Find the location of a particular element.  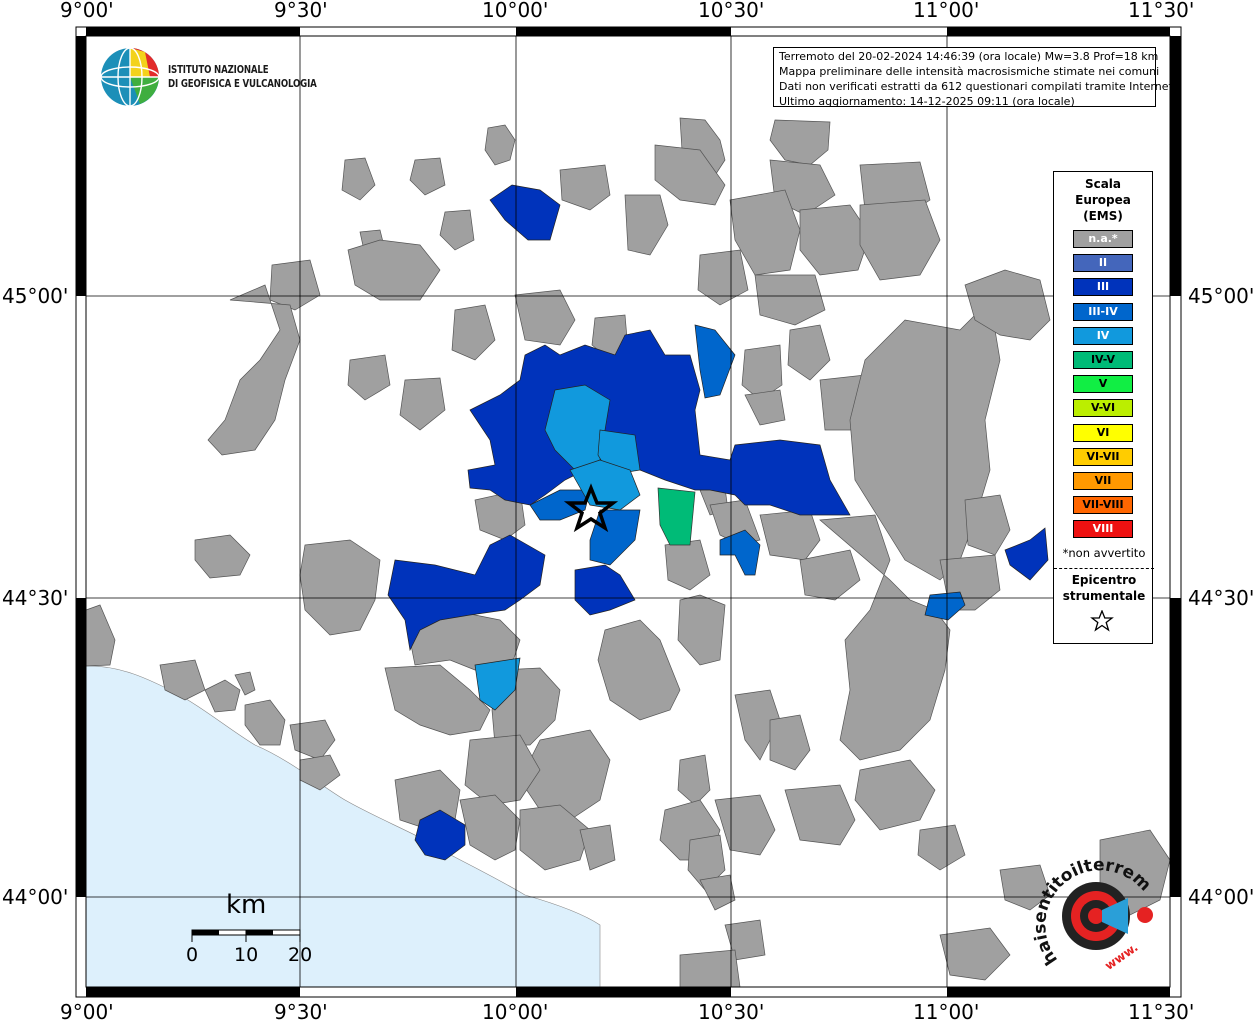

bottom-label-6: 11°30' is located at coordinates (1161, 1012).